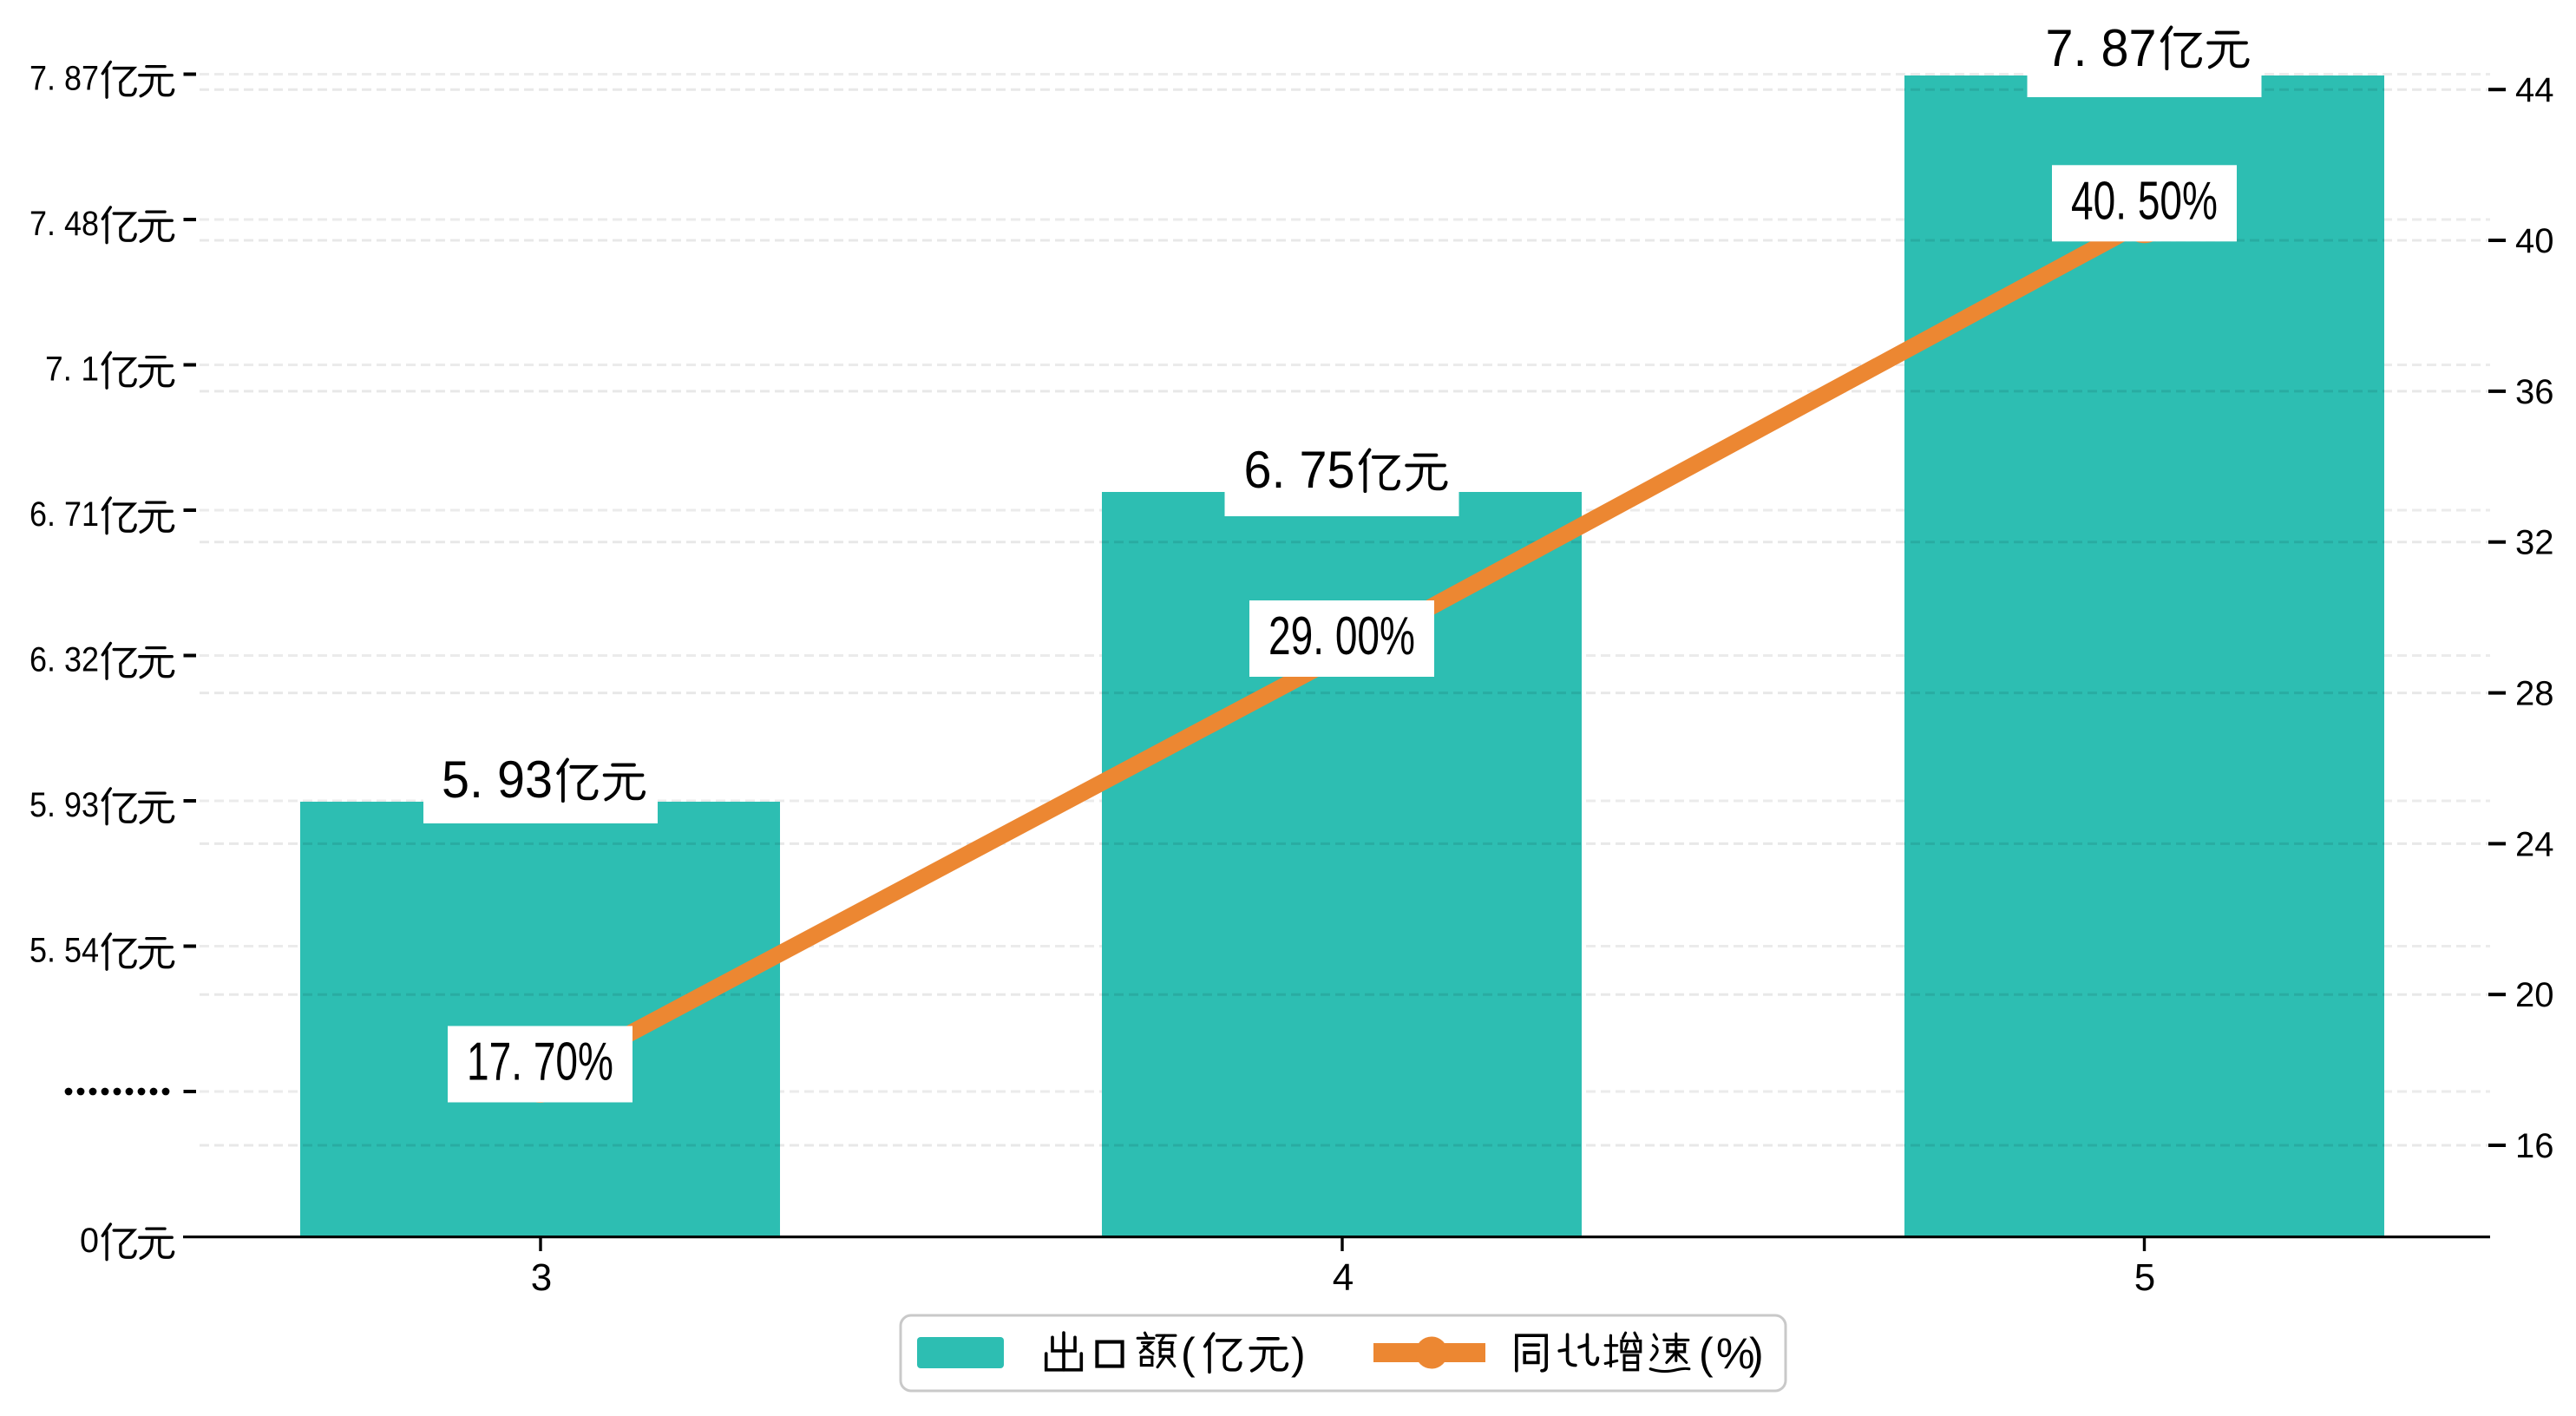  What do you see at coordinates (2534, 241) in the screenshot?
I see `svg-text: 40` at bounding box center [2534, 241].